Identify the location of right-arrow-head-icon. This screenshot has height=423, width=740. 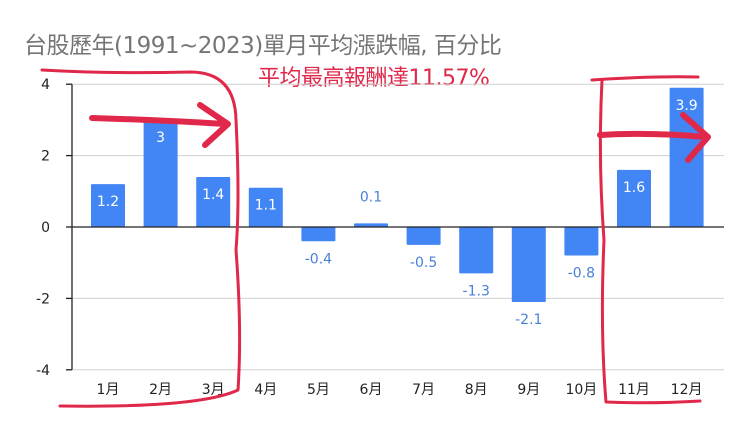
(695, 137).